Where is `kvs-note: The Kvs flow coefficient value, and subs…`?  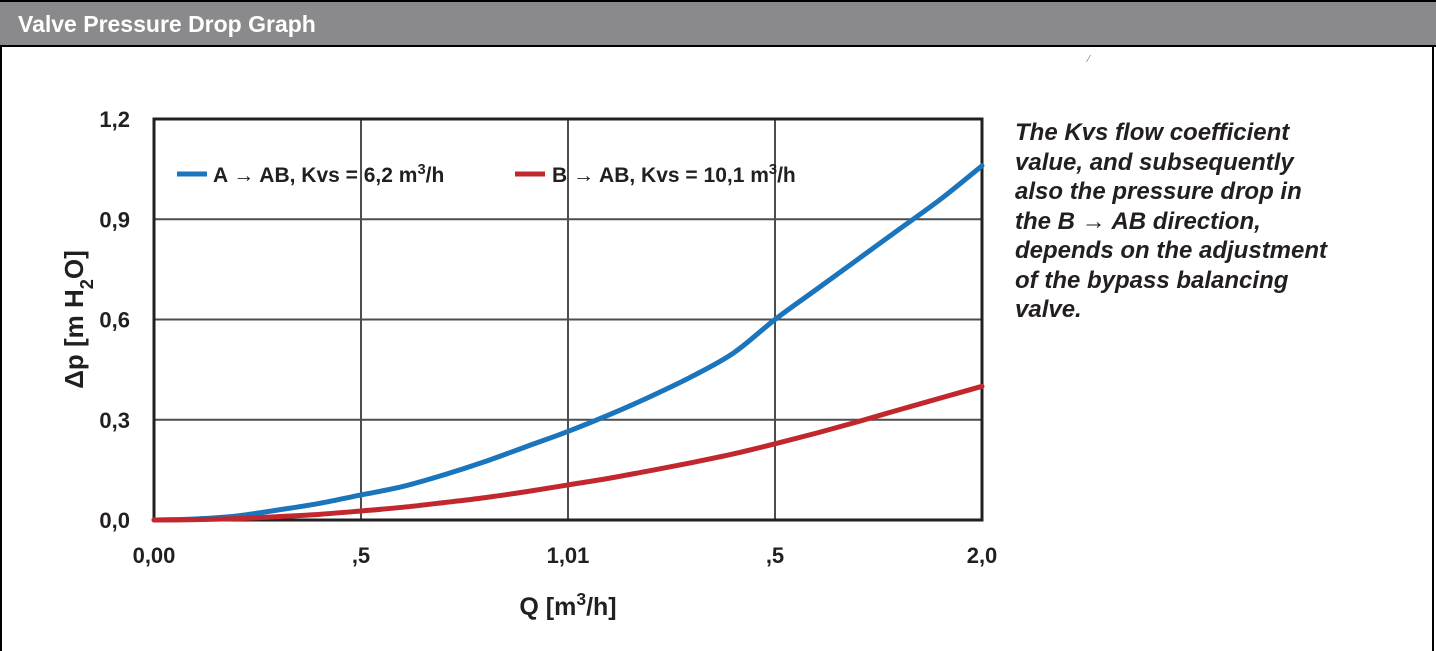 kvs-note: The Kvs flow coefficient value, and subs… is located at coordinates (1225, 221).